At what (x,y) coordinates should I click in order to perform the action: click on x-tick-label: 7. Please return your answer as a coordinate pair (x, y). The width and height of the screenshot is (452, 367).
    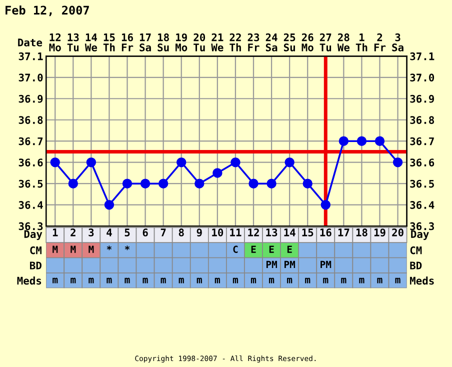
    Looking at the image, I should click on (163, 232).